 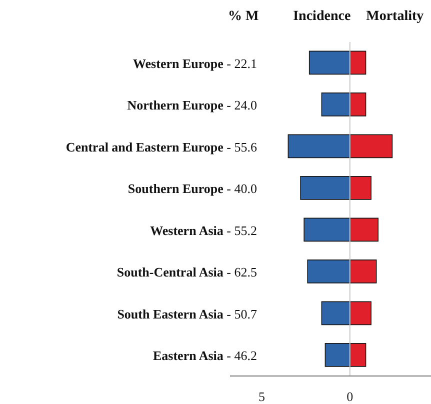 What do you see at coordinates (204, 356) in the screenshot?
I see `y-tick-label: Eastern Asia - 46.2` at bounding box center [204, 356].